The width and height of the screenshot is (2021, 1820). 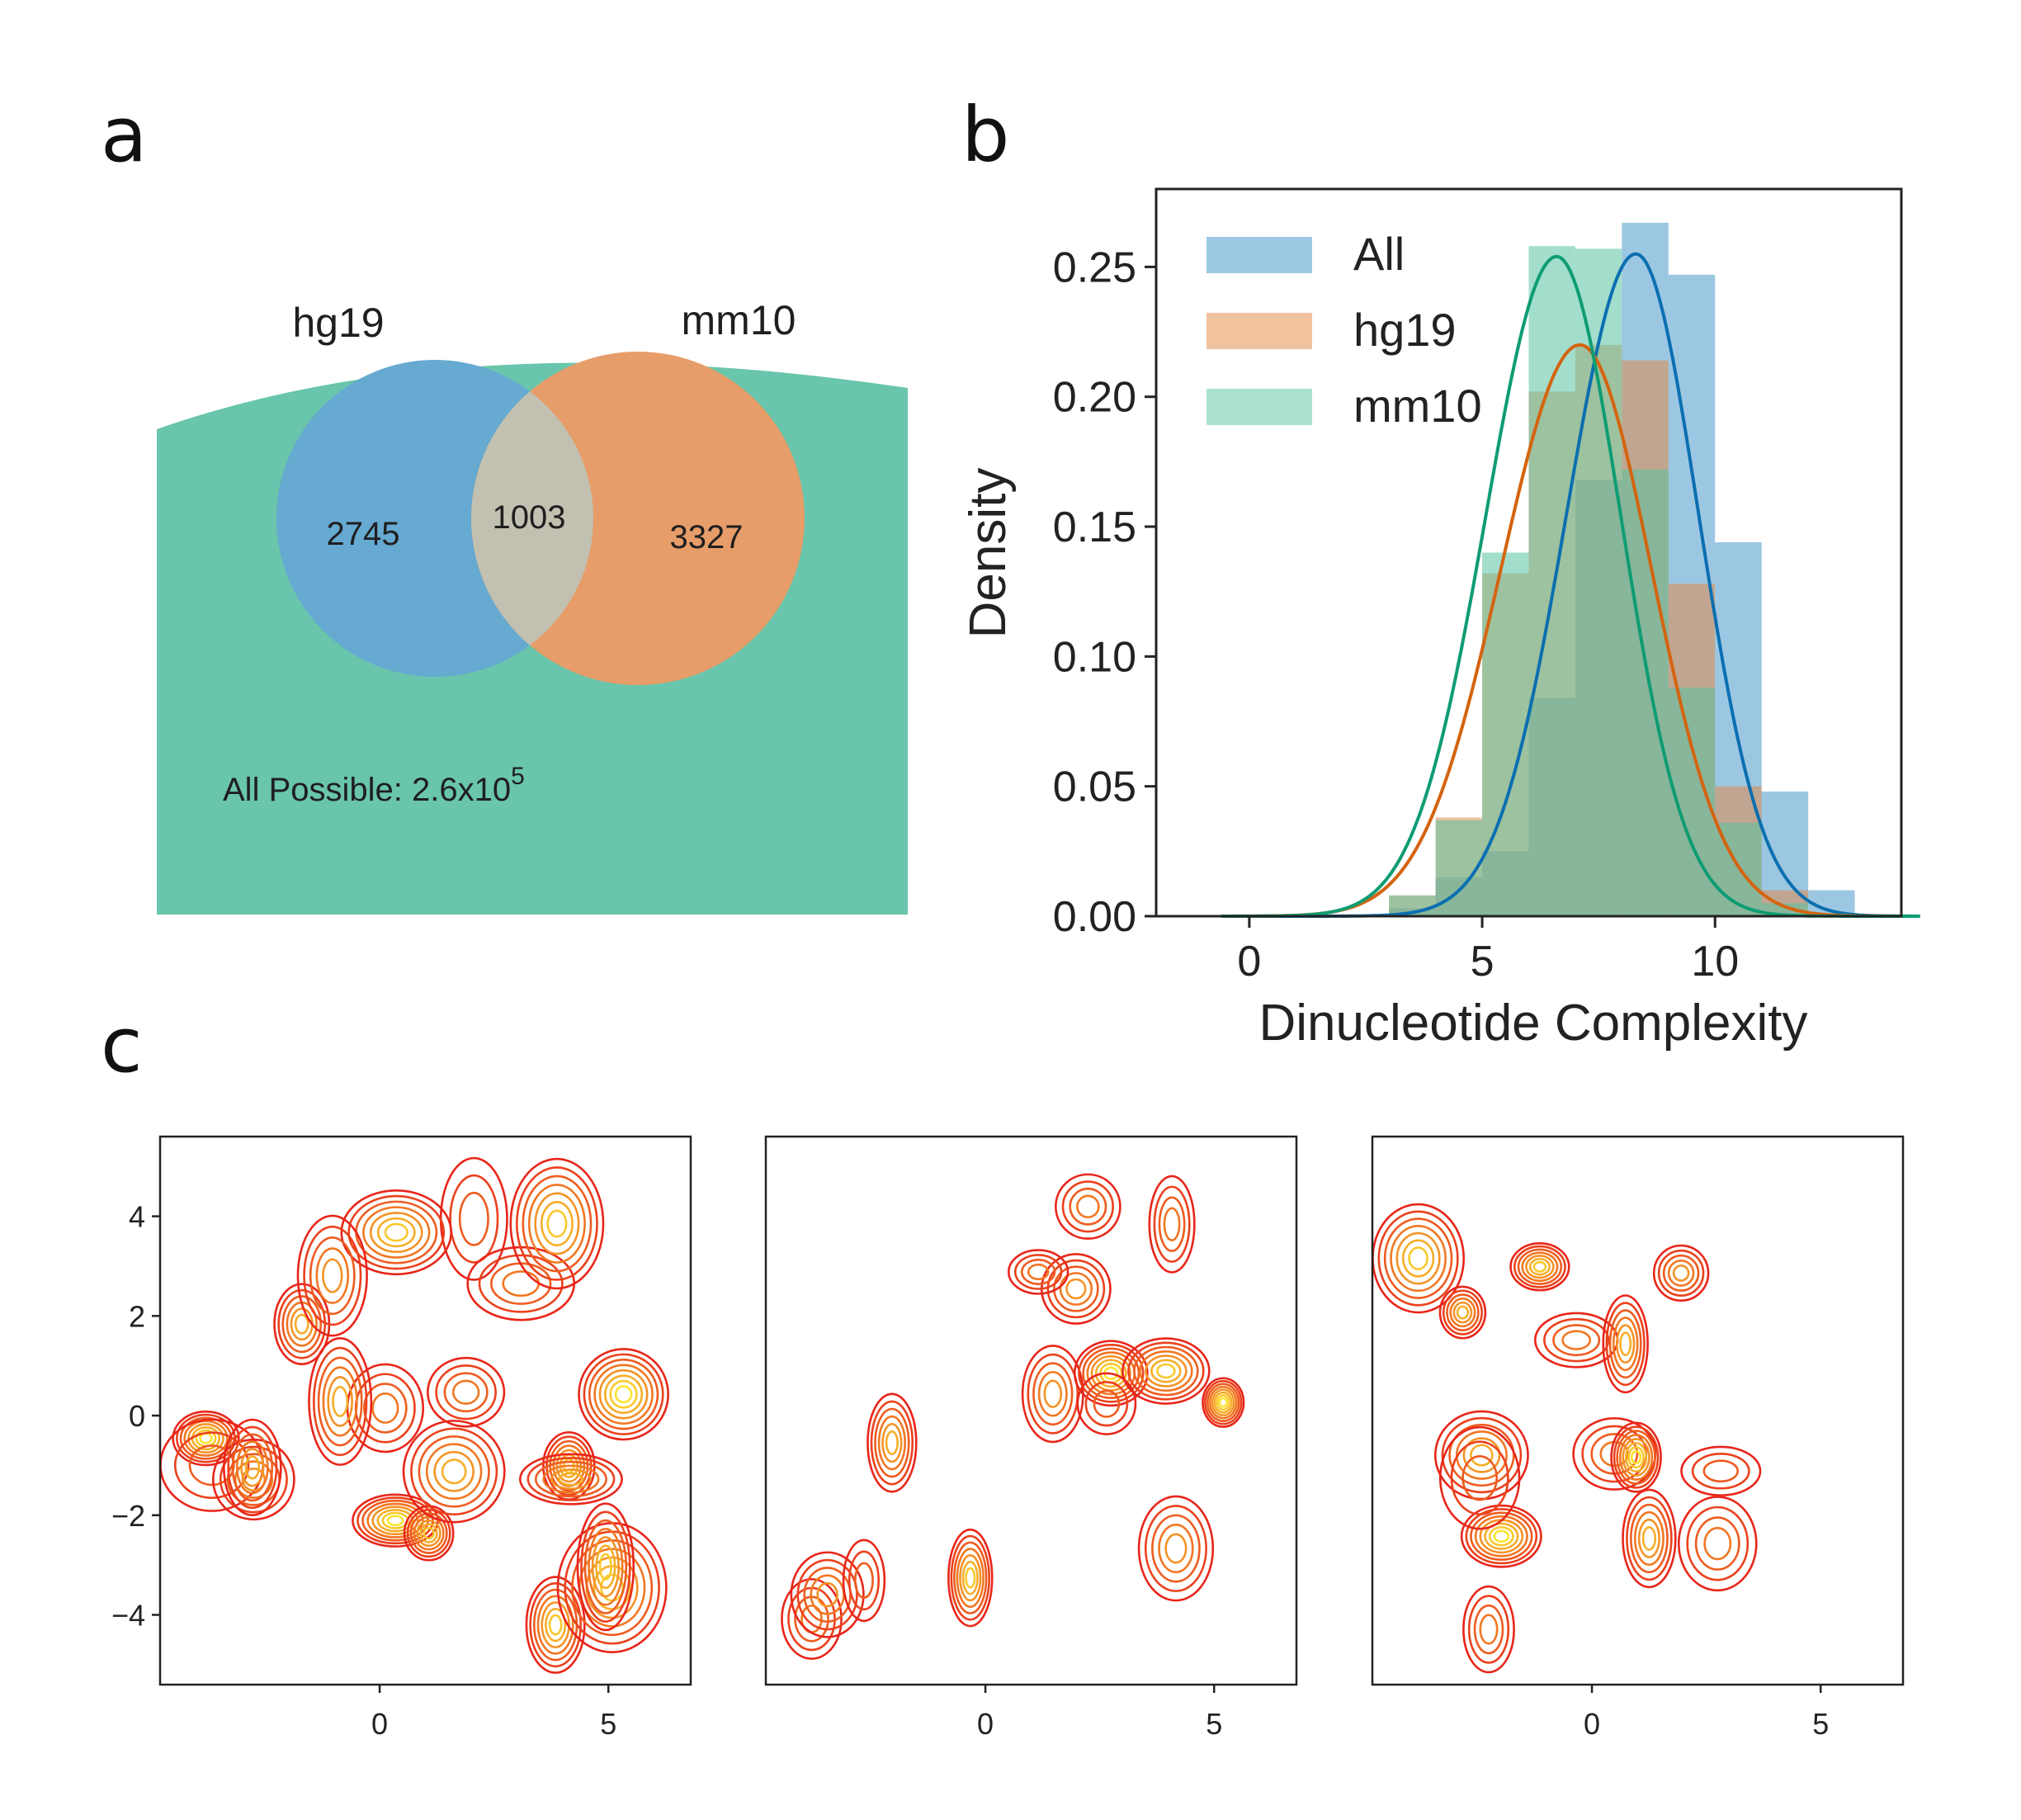 What do you see at coordinates (739, 320) in the screenshot?
I see `venn-mm10-label: mm10` at bounding box center [739, 320].